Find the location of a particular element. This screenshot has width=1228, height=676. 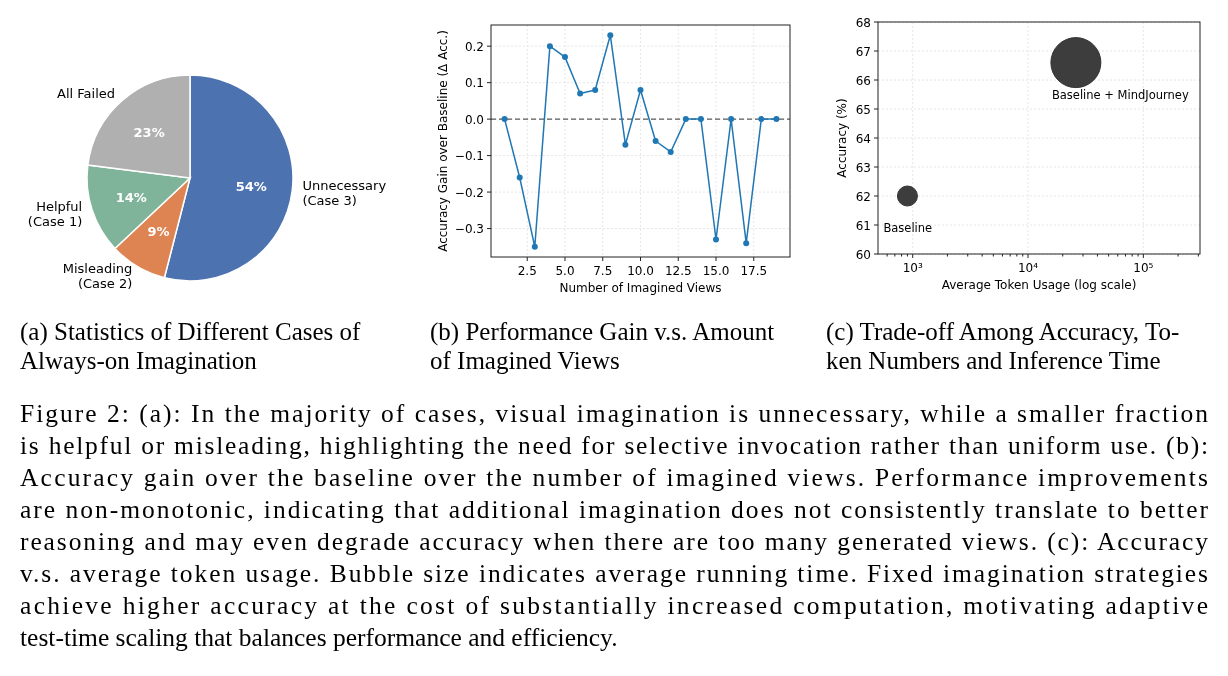

x-tick-label: 17.5 is located at coordinates (754, 271).